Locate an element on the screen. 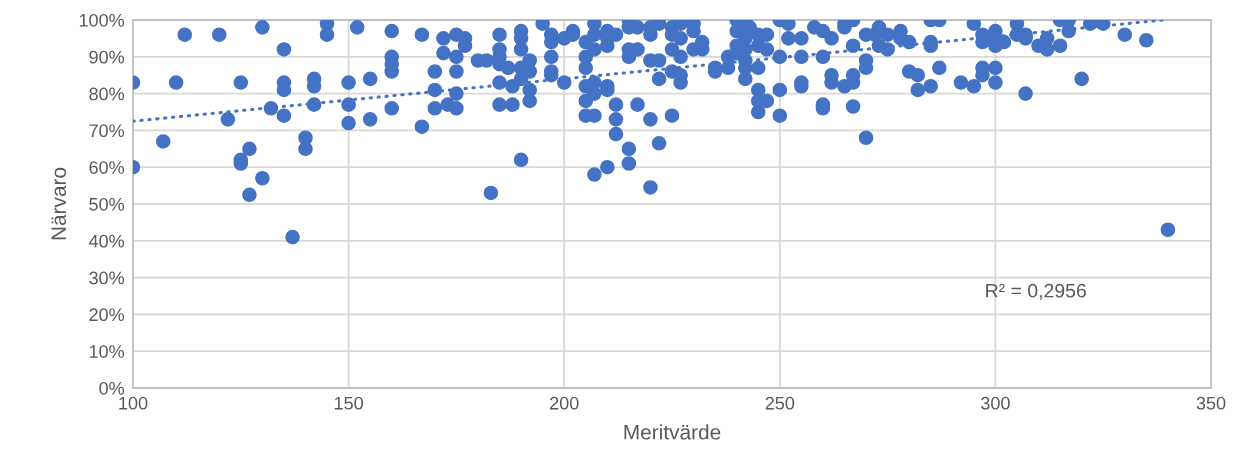  y-tick-label: 30% is located at coordinates (107, 278).